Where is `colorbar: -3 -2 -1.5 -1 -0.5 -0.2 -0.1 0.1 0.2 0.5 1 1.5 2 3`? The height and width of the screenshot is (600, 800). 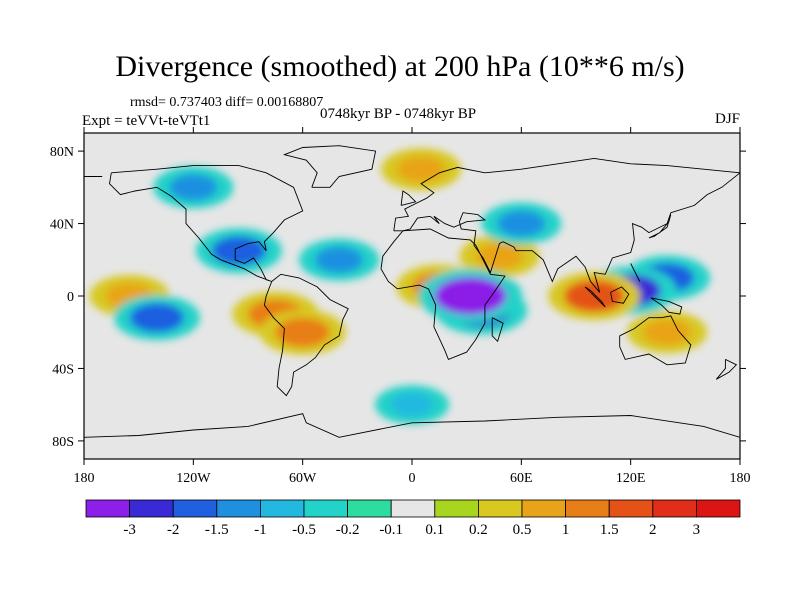
colorbar: -3 -2 -1.5 -1 -0.5 -0.2 -0.1 0.1 0.2 0.5 1 1.5 2 3 is located at coordinates (413, 518).